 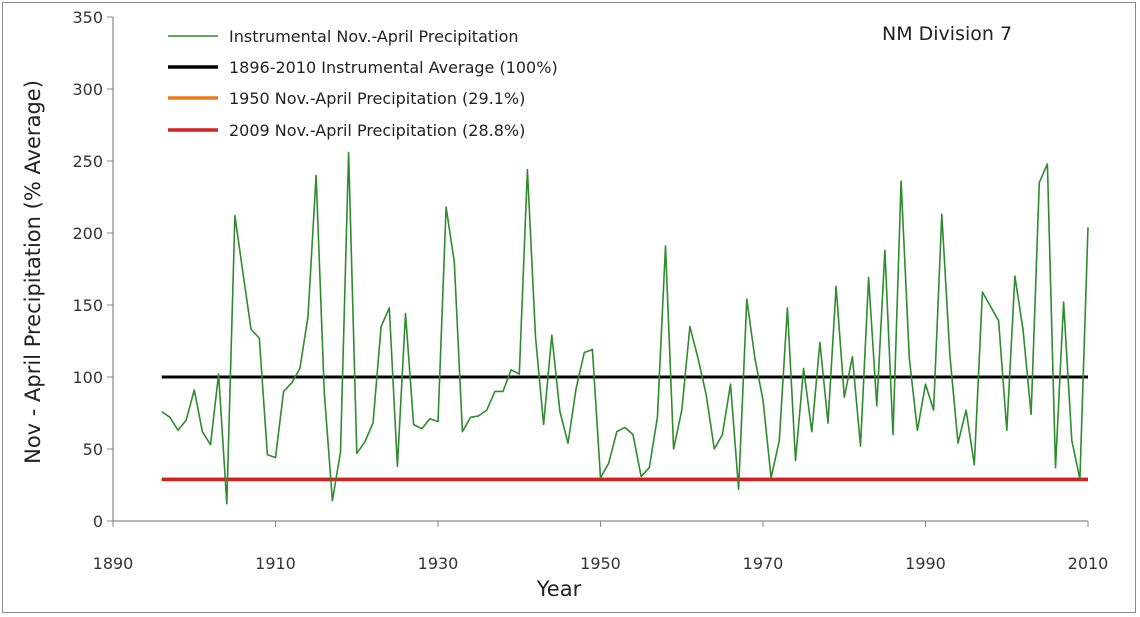 What do you see at coordinates (624, 428) in the screenshot?
I see `reference-lines` at bounding box center [624, 428].